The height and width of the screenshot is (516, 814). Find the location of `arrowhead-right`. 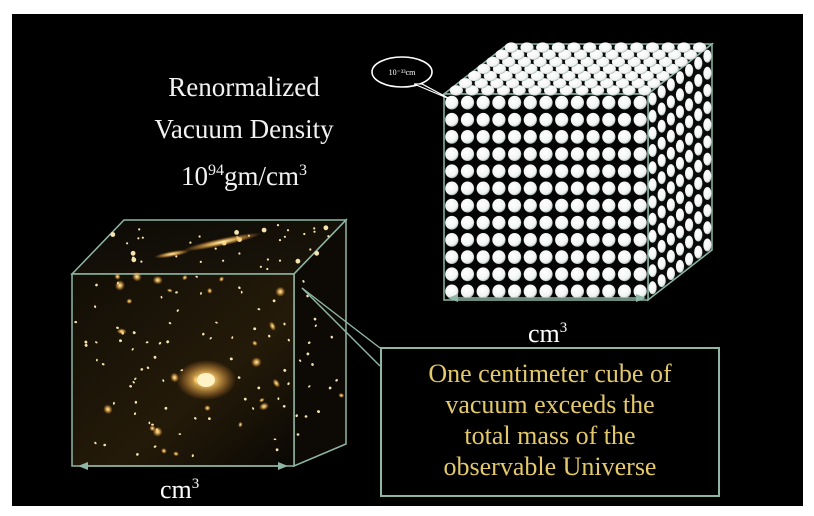

arrowhead-right is located at coordinates (641, 298).